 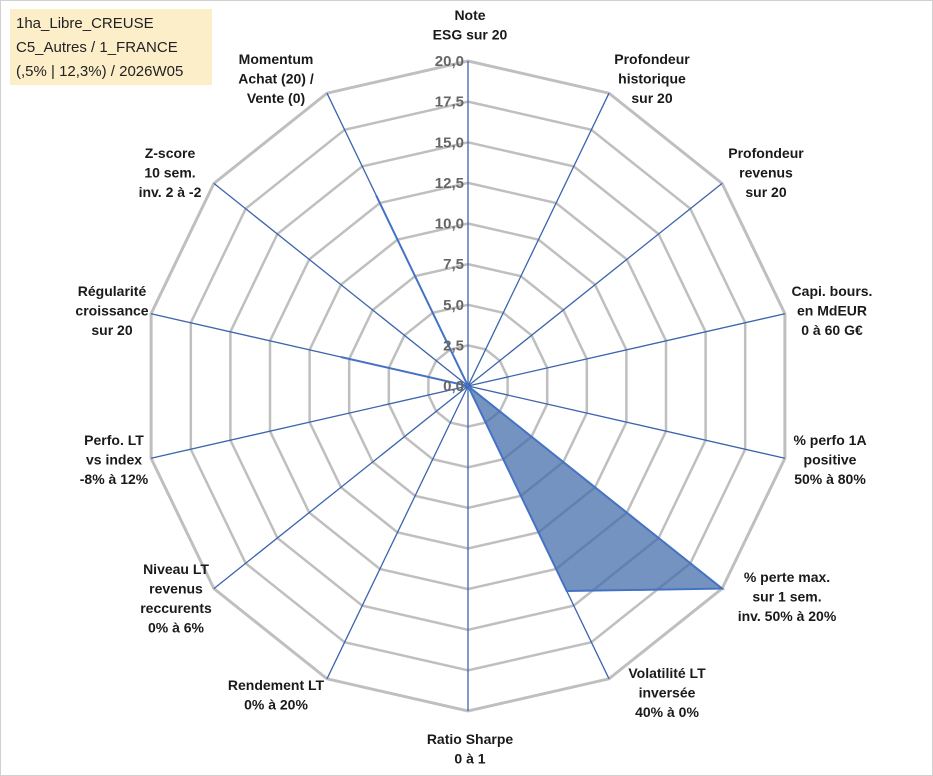 I want to click on axis-label: Ratio Sharpe 0 à 1, so click(x=470, y=749).